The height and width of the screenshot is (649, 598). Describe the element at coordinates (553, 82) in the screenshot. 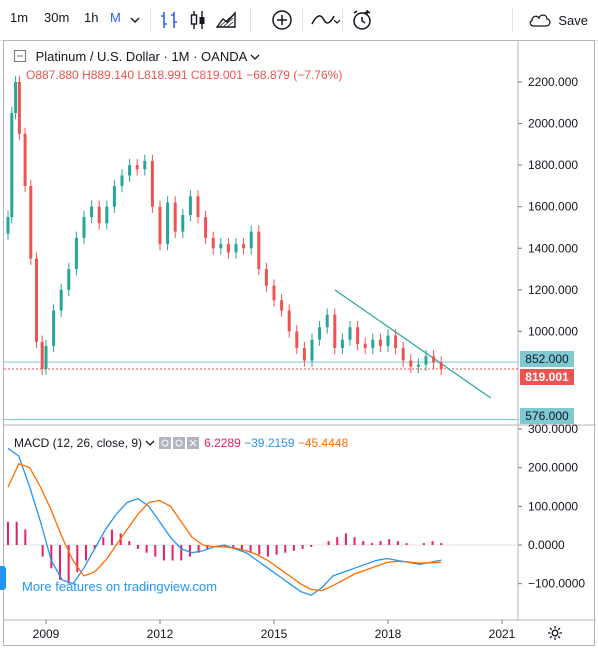

I see `price-tick-label: 2200.000` at that location.